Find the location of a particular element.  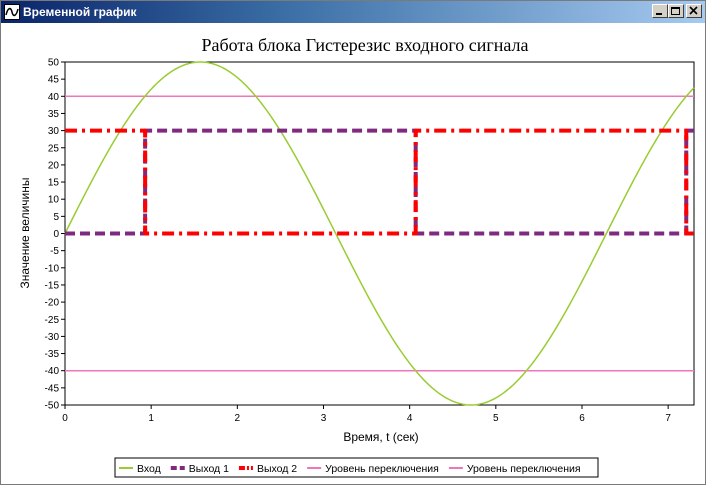

y-tick-label: 30 is located at coordinates (54, 131).